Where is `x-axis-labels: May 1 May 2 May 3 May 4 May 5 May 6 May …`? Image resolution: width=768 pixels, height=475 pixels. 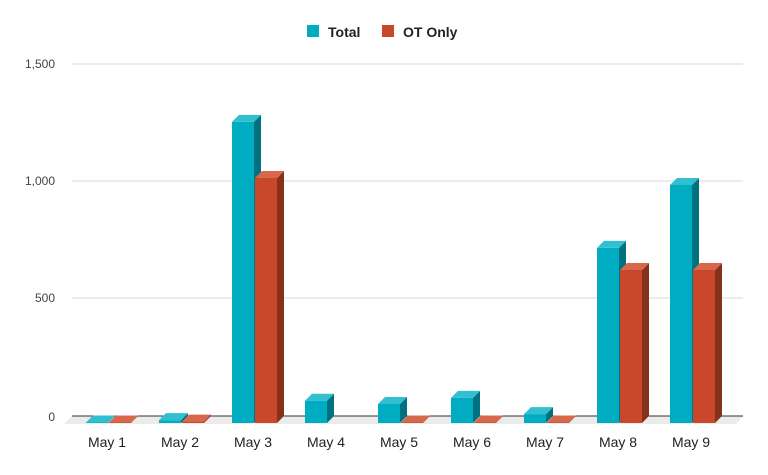
x-axis-labels: May 1 May 2 May 3 May 4 May 5 May 6 May … is located at coordinates (399, 442).